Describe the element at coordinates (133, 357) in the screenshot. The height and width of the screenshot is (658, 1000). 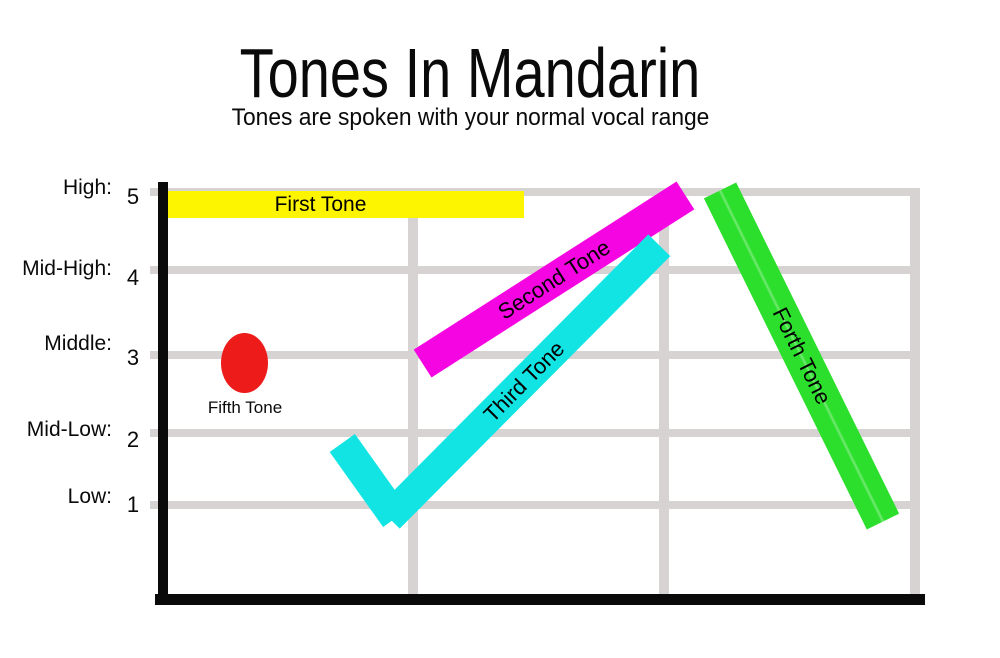
I see `y-tick-3: 3` at that location.